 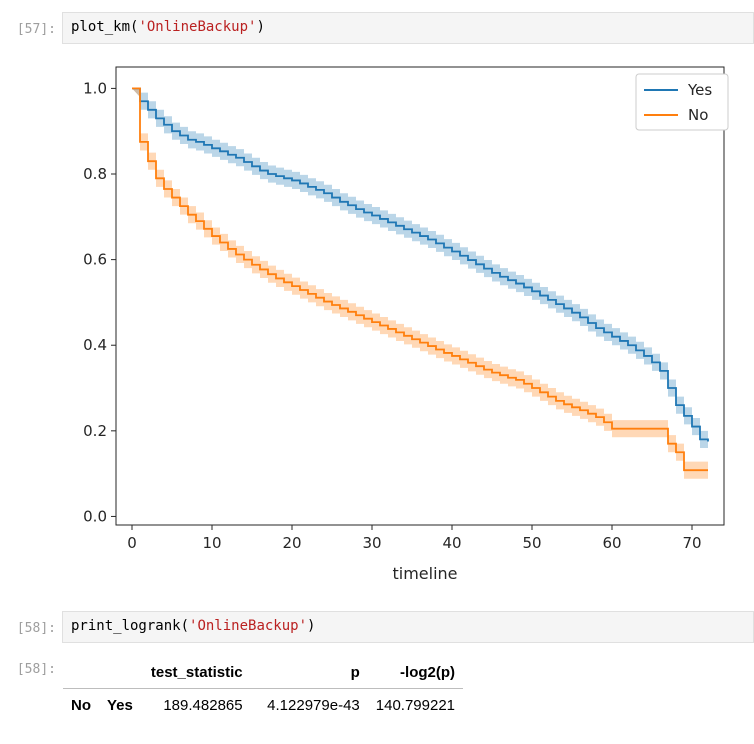 What do you see at coordinates (132, 543) in the screenshot?
I see `x-tick-label: 0` at bounding box center [132, 543].